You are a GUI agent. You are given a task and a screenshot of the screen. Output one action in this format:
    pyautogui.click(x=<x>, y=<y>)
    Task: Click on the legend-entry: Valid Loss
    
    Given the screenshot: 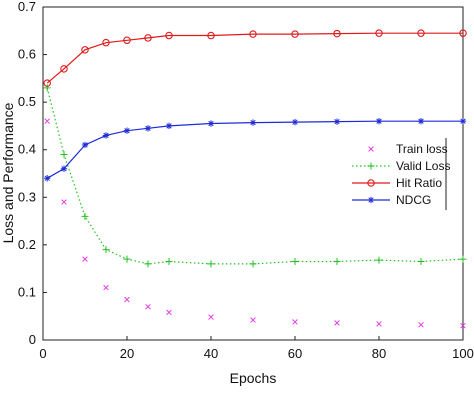 What is the action you would take?
    pyautogui.click(x=401, y=166)
    